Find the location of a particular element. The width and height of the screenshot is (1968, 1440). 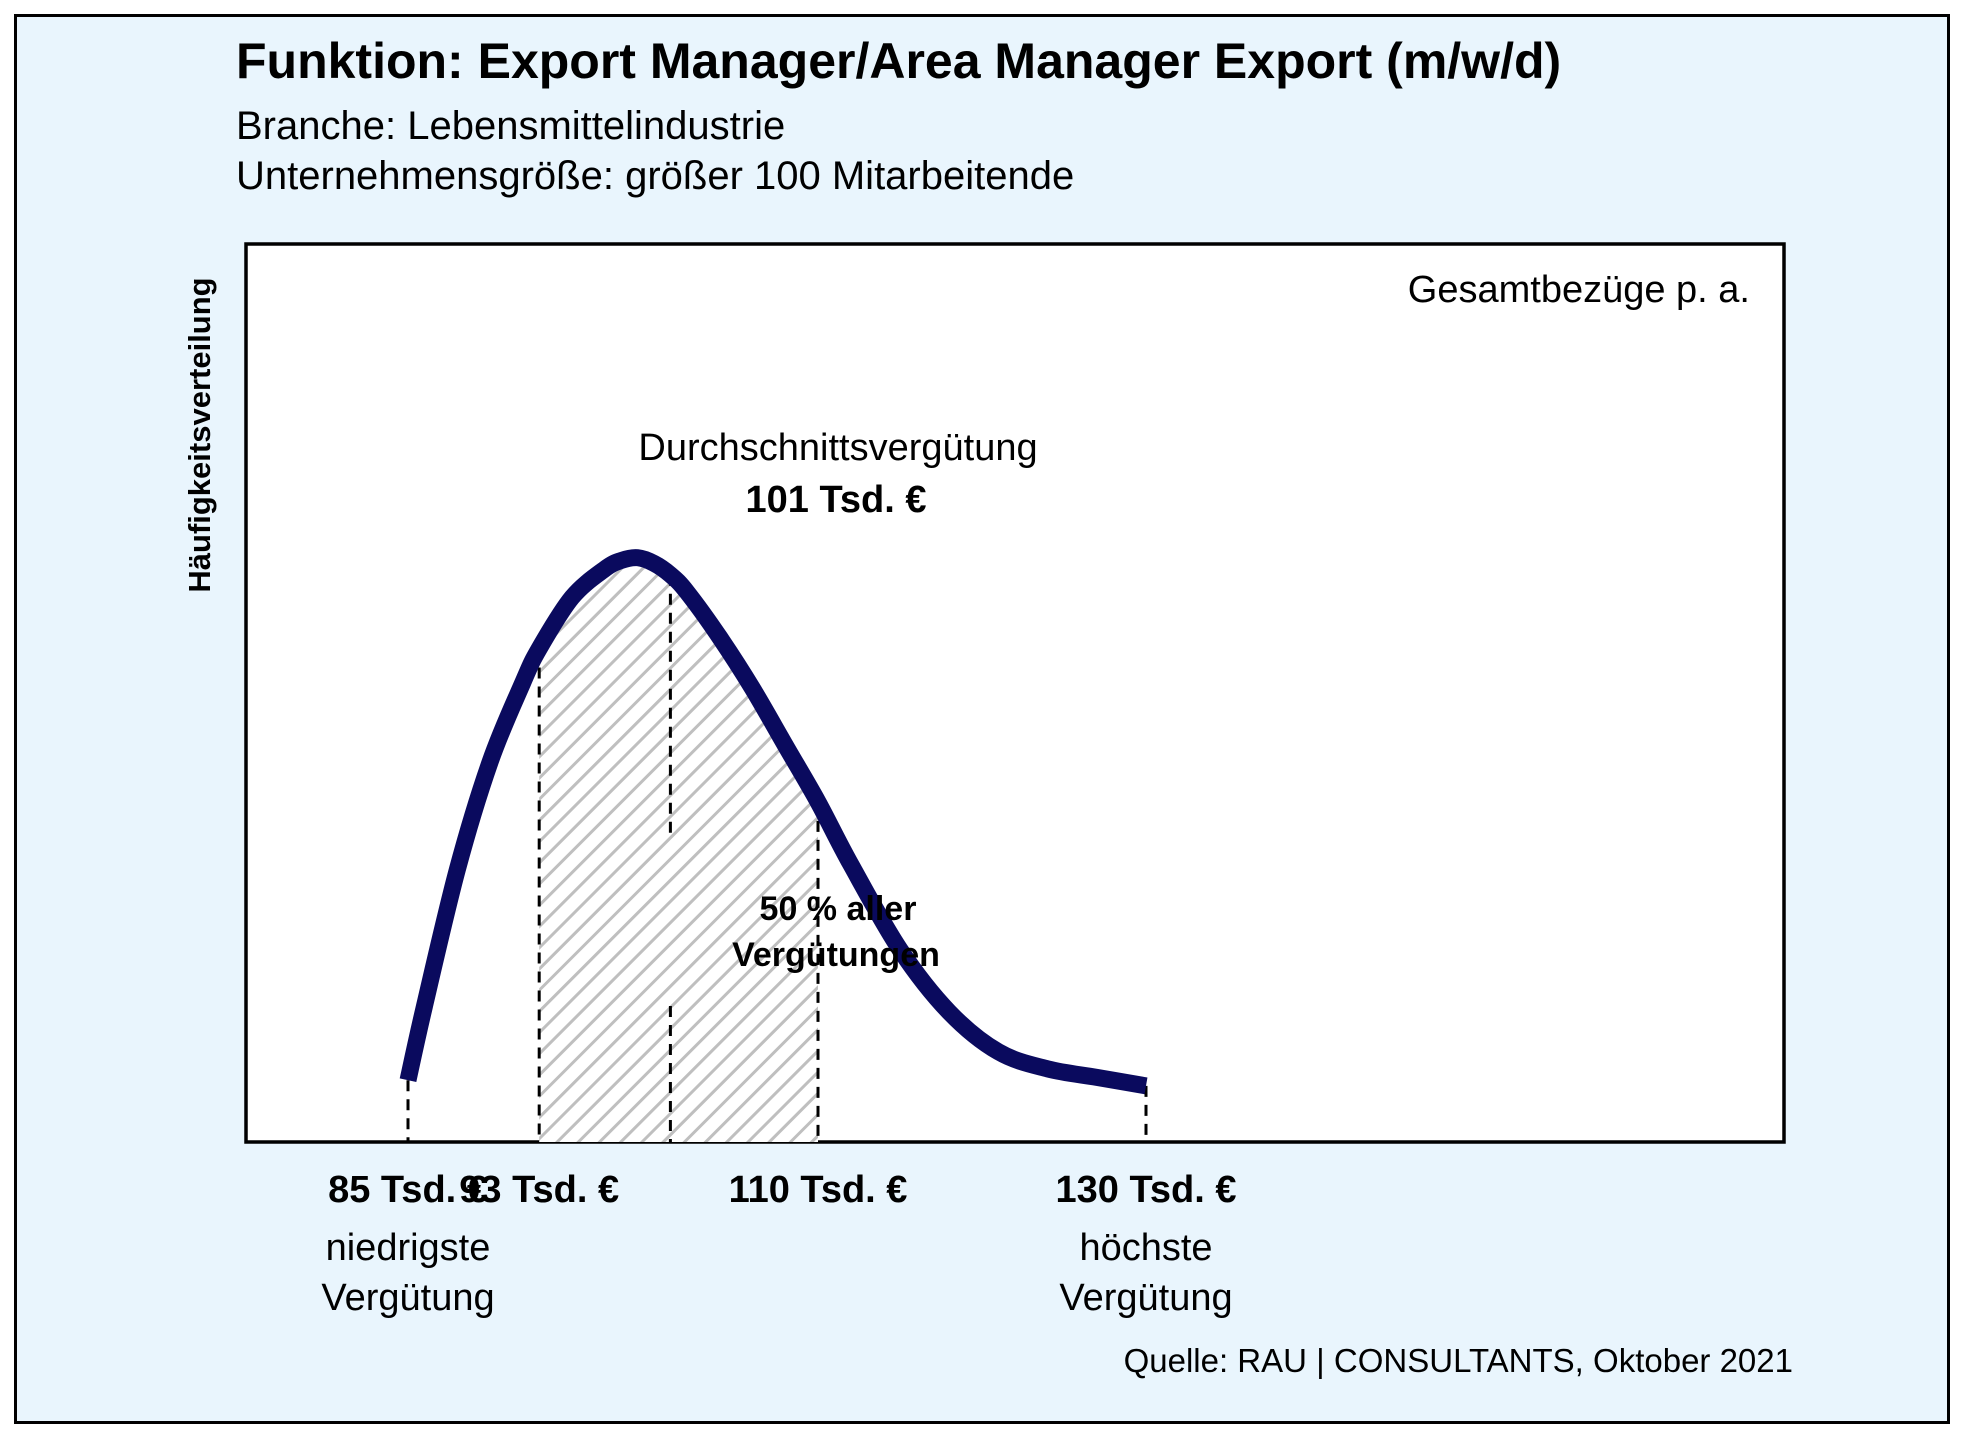

source-note: Quelle: RAU | CONSULTANTS, Oktober 2021 is located at coordinates (1458, 1360).